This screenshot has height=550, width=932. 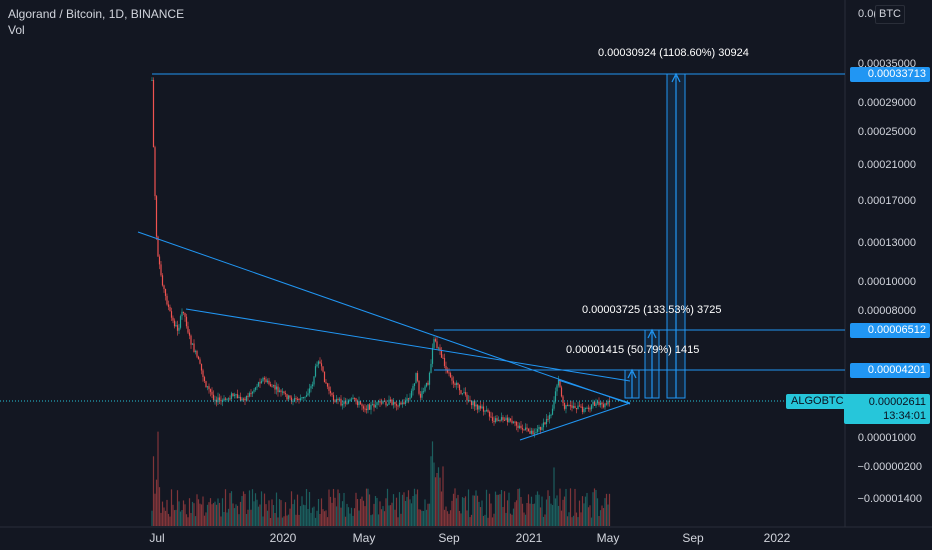 I want to click on volume-indicator-label: Vol, so click(x=16, y=30).